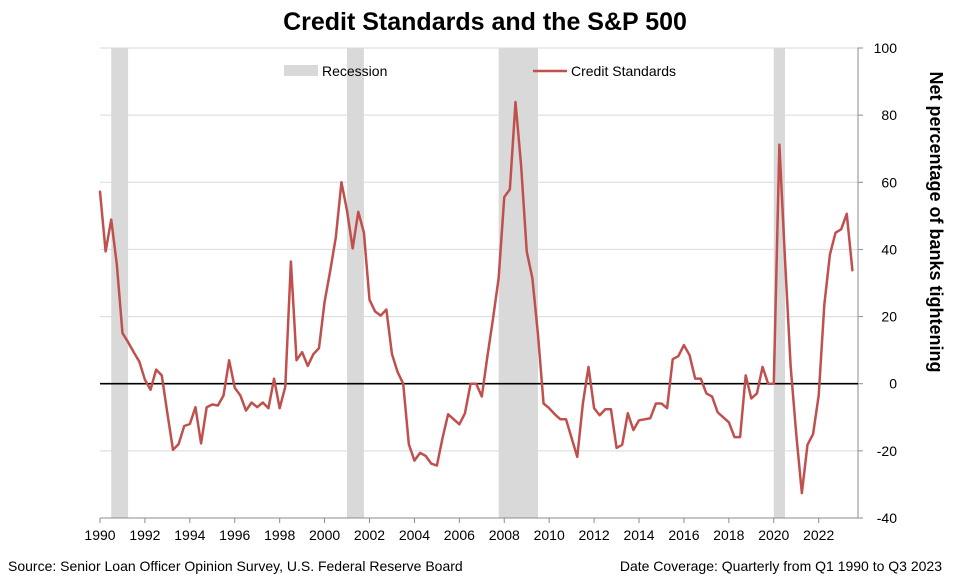 The width and height of the screenshot is (970, 578). I want to click on x-tick-label: 1998, so click(279, 535).